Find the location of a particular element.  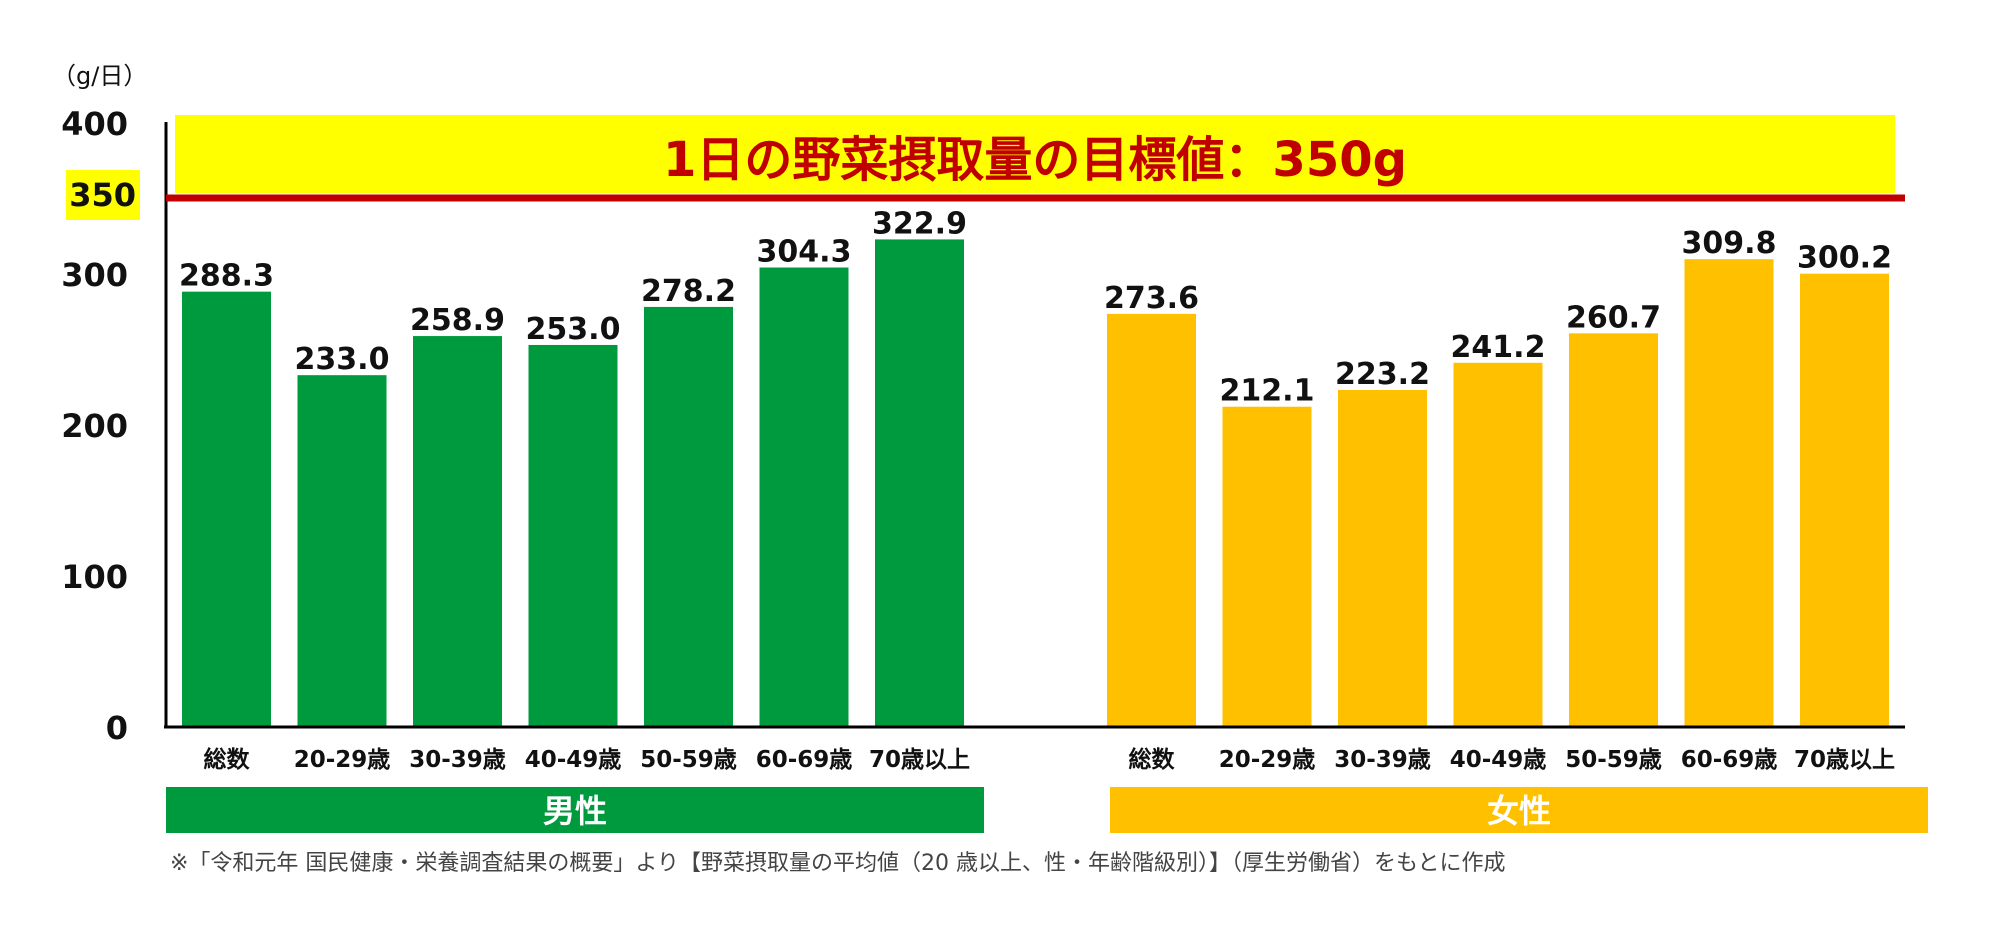

y-unit-label: （g/日） is located at coordinates (99, 76).